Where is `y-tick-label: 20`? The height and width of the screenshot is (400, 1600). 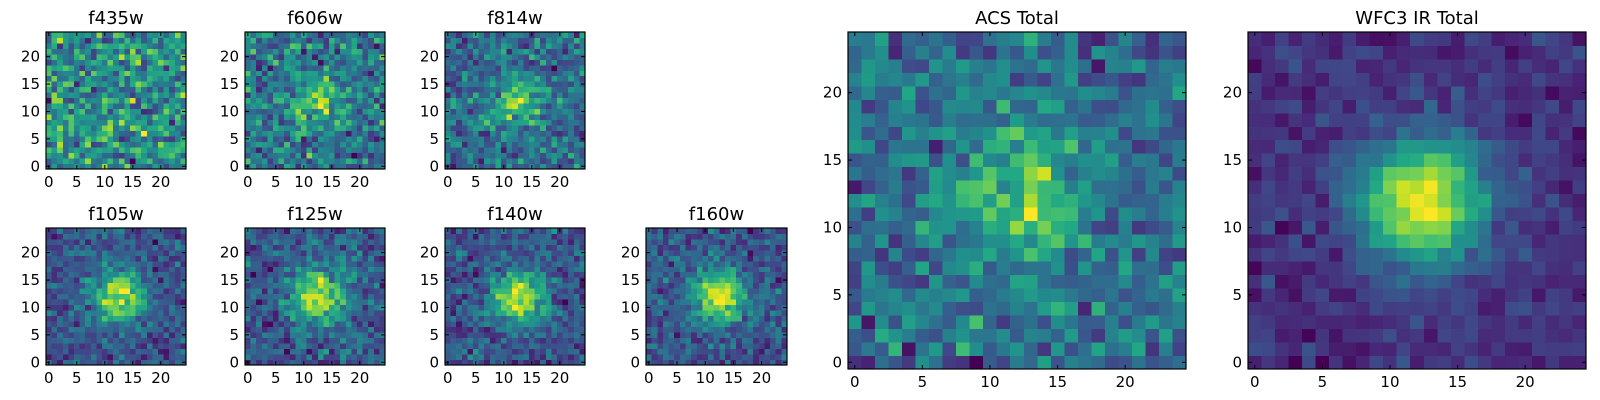
y-tick-label: 20 is located at coordinates (630, 253).